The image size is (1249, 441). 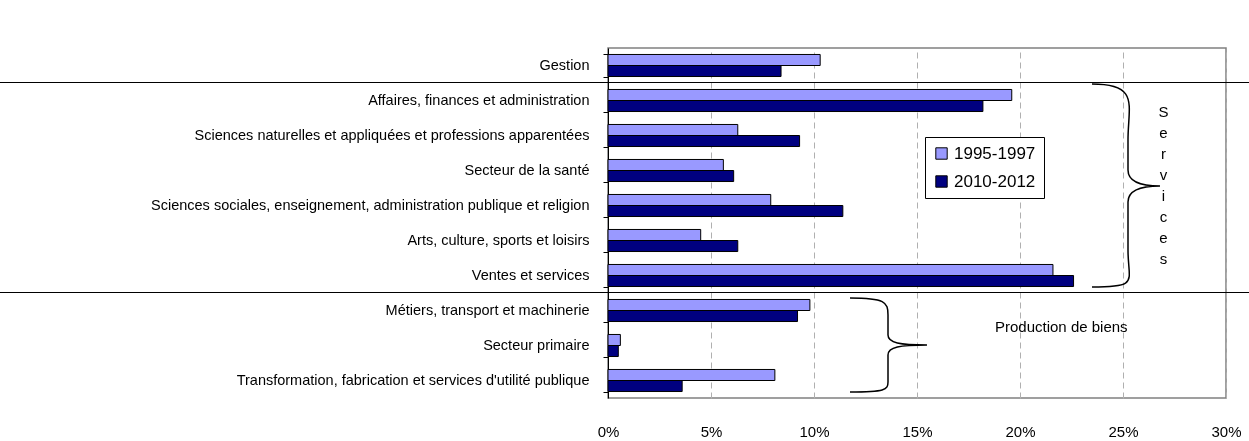 What do you see at coordinates (392, 135) in the screenshot?
I see `y-tick-label: Sciences naturelles et appliquées et professions apparentées` at bounding box center [392, 135].